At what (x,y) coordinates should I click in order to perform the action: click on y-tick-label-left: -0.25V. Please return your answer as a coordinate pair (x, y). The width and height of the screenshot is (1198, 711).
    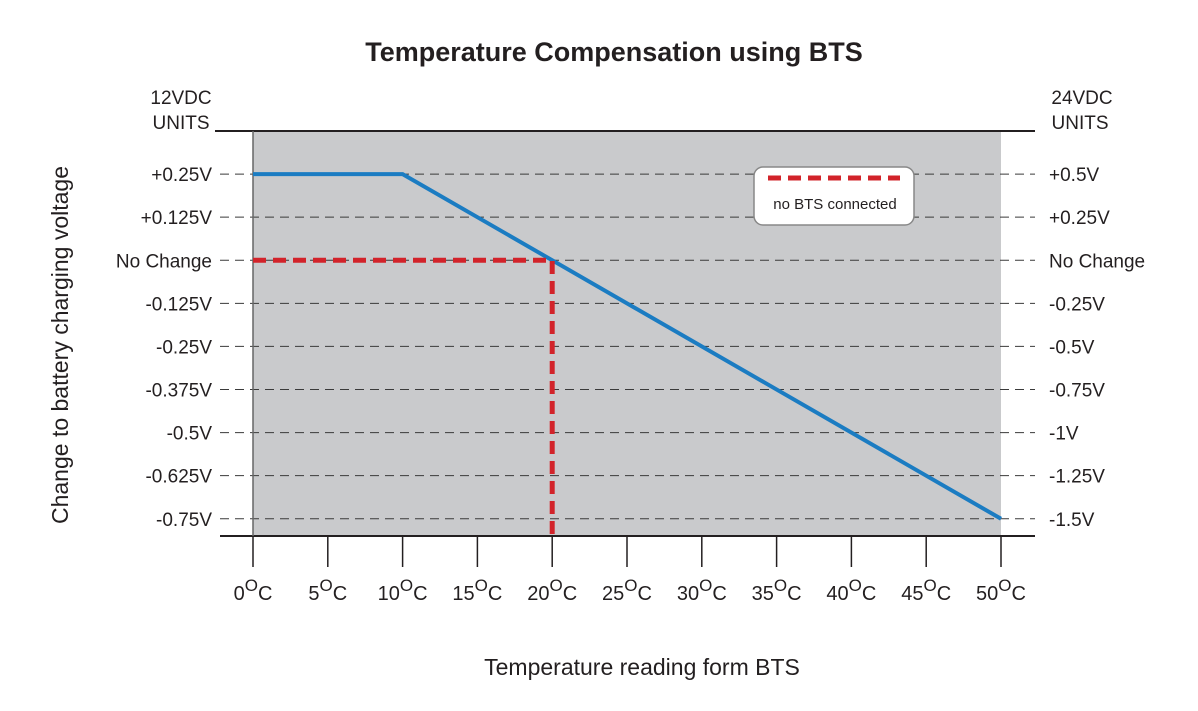
    Looking at the image, I should click on (184, 347).